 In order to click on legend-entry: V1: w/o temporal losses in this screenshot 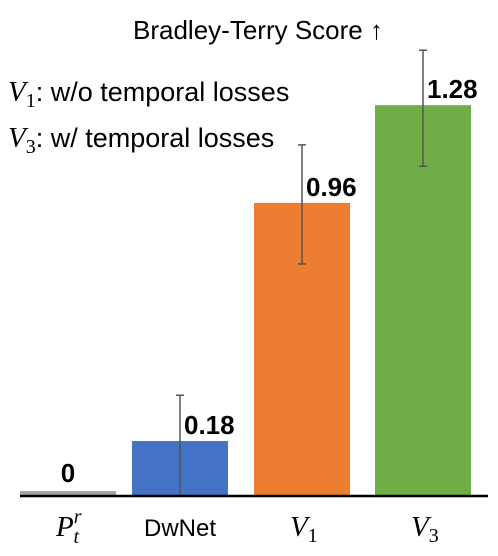, I will do `click(148, 94)`.